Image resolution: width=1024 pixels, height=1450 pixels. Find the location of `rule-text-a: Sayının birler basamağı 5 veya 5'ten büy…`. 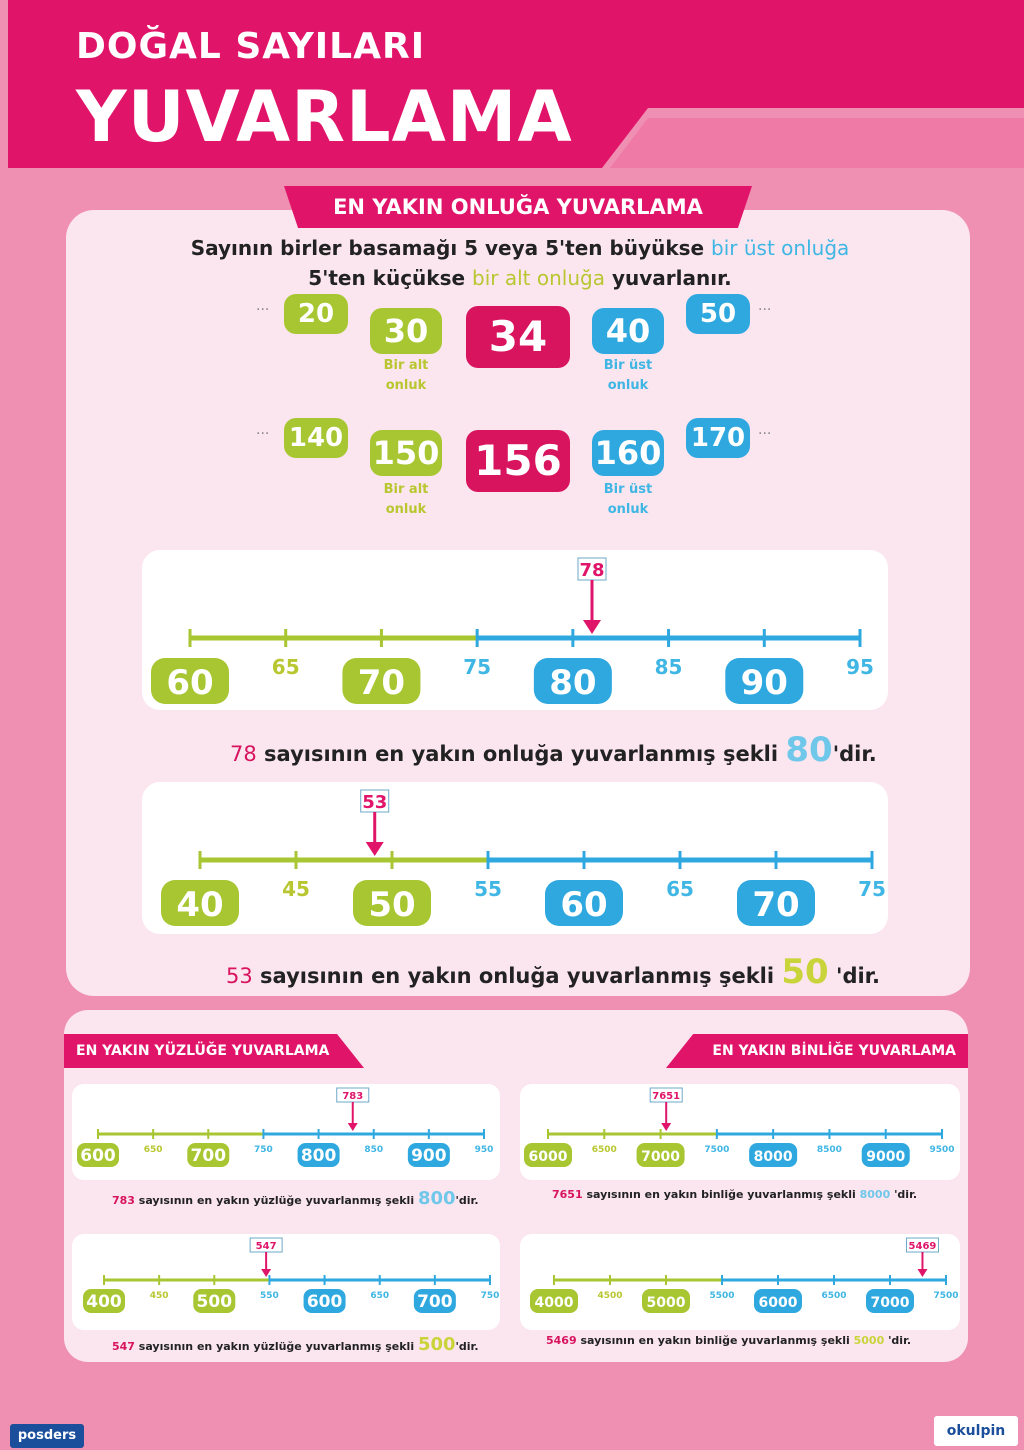

rule-text-a: Sayının birler basamağı 5 veya 5'ten büy… is located at coordinates (451, 248).